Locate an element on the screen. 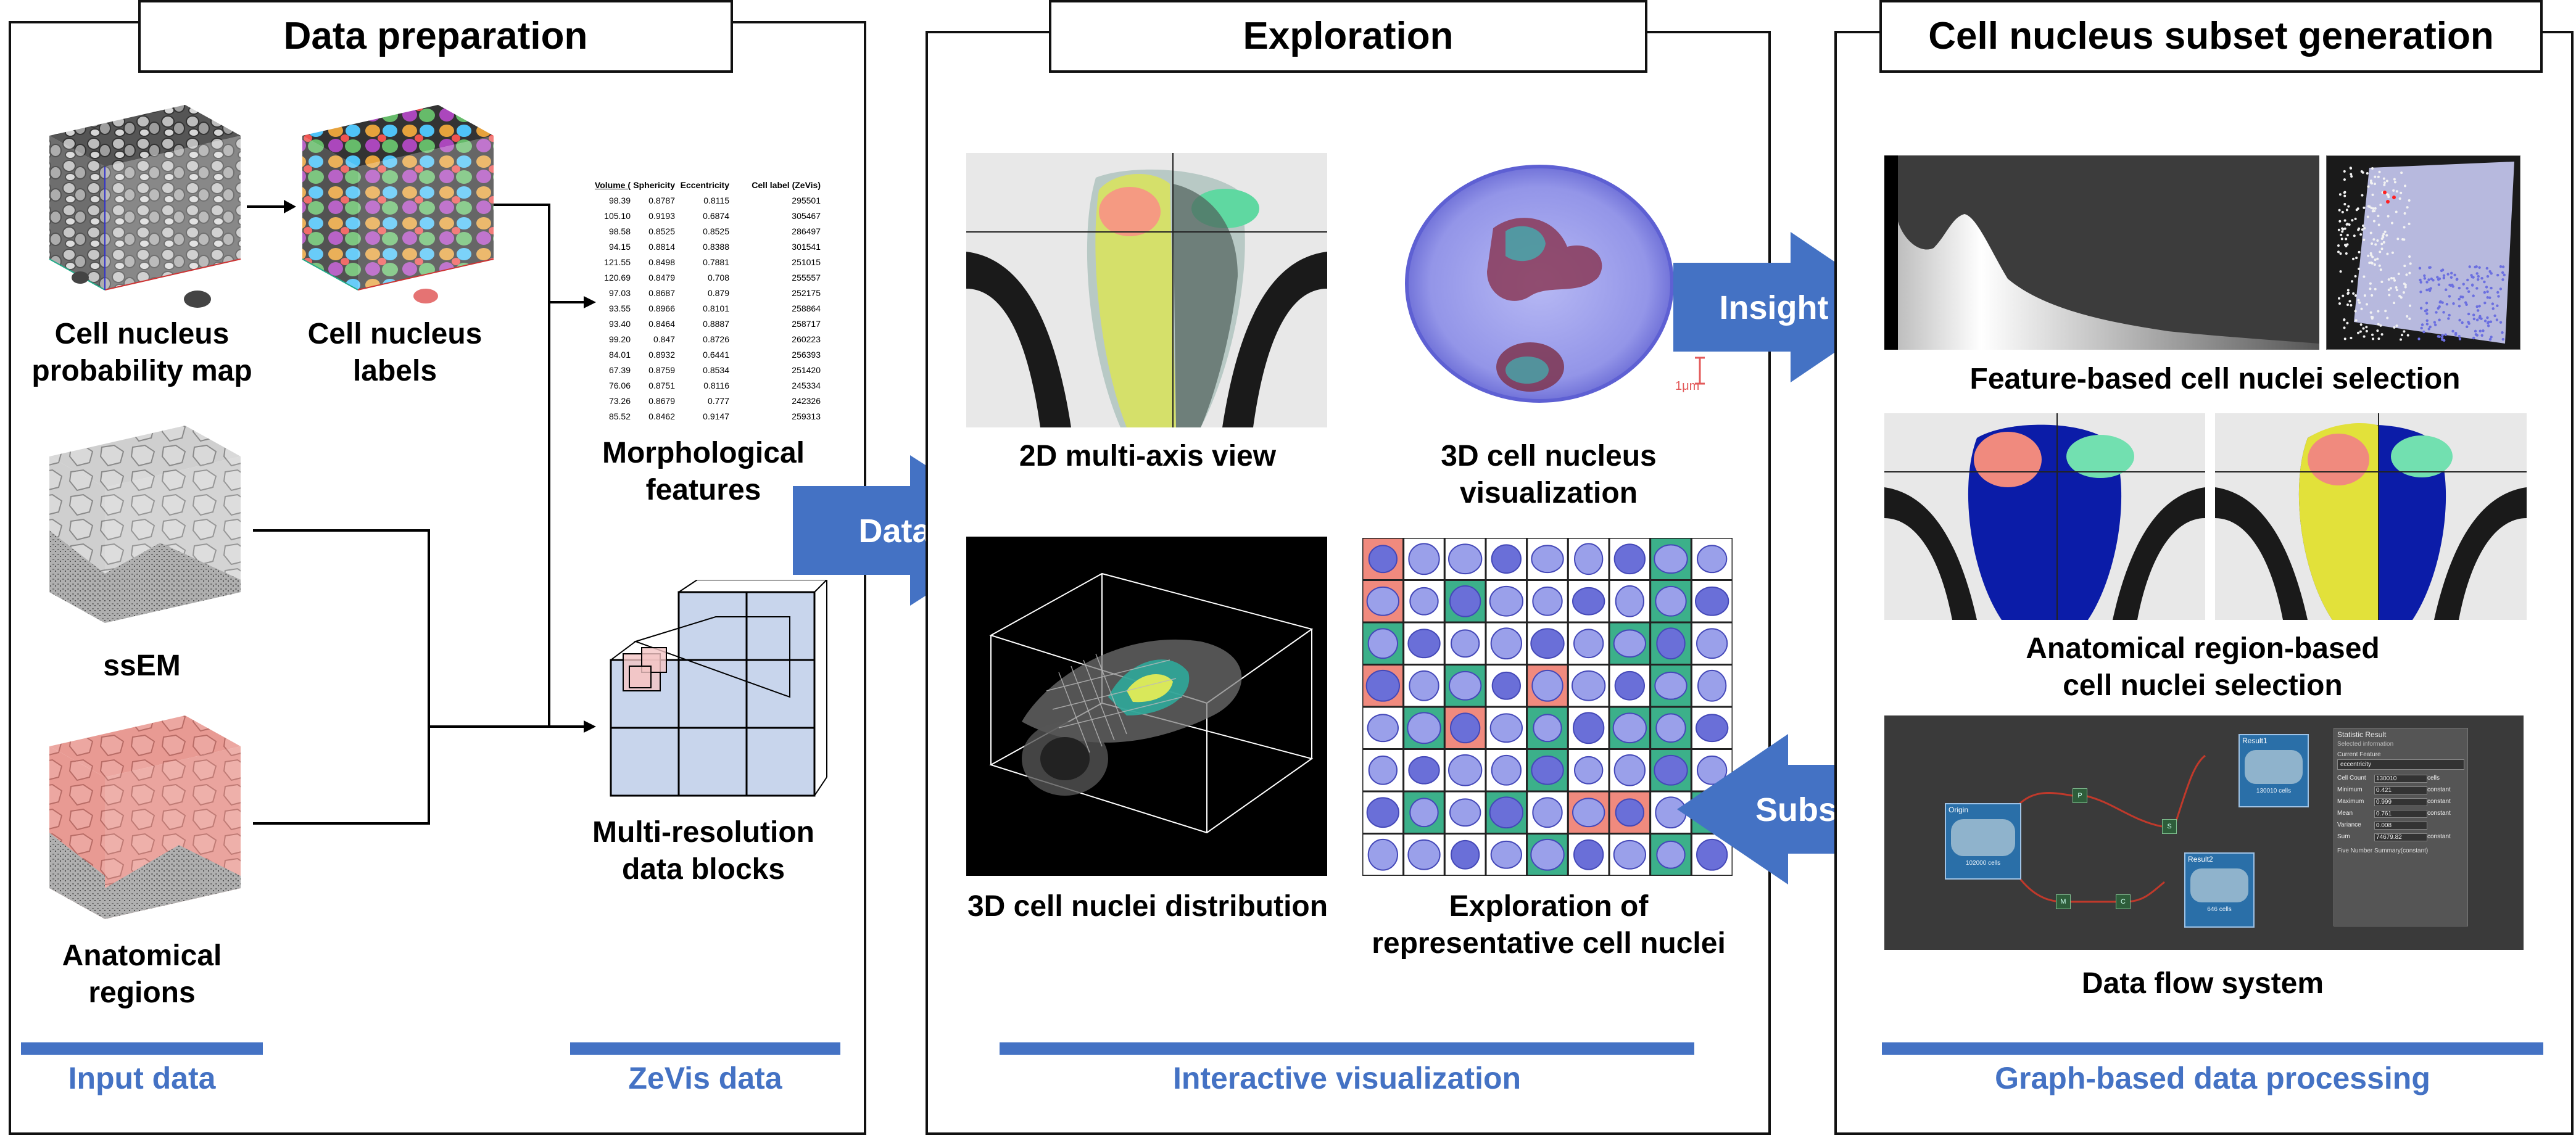  input-data-bar is located at coordinates (142, 1048).